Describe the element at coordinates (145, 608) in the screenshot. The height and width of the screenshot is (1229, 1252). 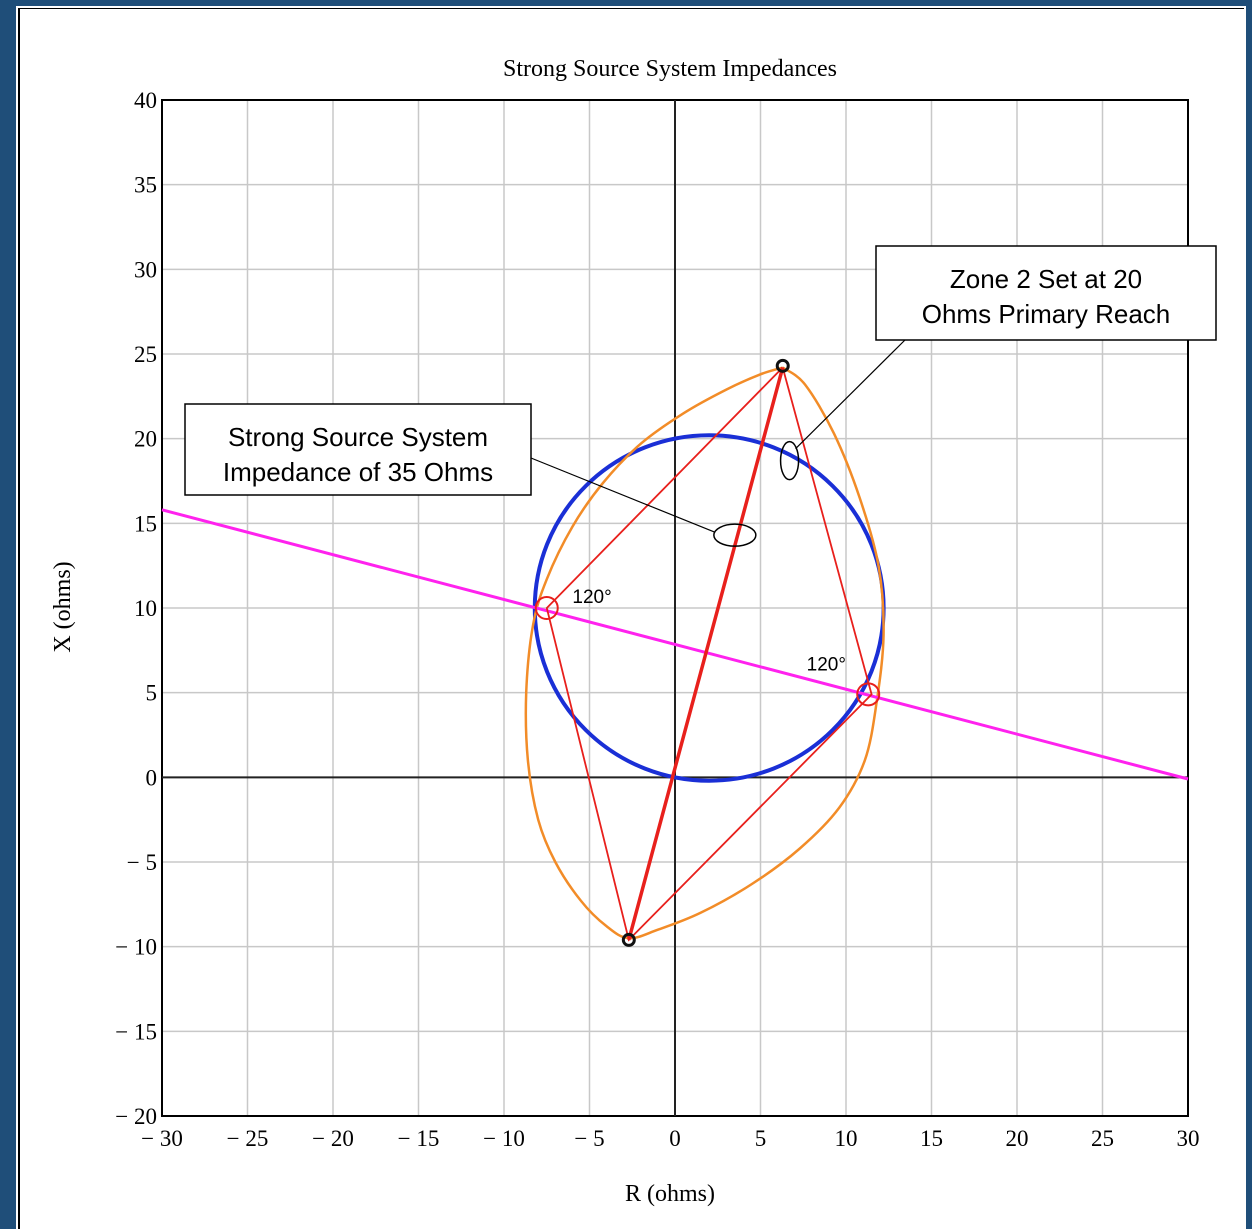
I see `y-tick-label: 10` at that location.